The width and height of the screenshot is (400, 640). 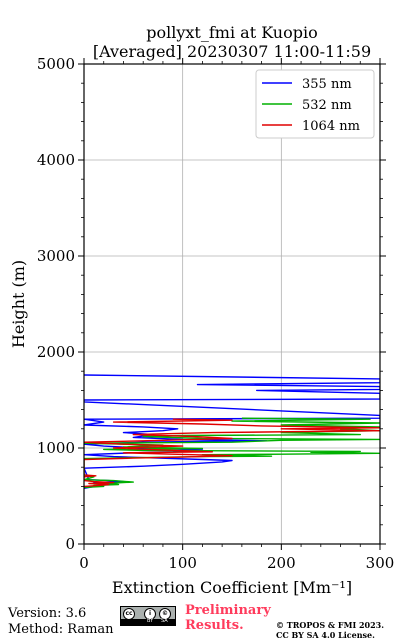 I want to click on chart-title-line-1: pollyxt_fmi at Kuopio, so click(x=231, y=32).